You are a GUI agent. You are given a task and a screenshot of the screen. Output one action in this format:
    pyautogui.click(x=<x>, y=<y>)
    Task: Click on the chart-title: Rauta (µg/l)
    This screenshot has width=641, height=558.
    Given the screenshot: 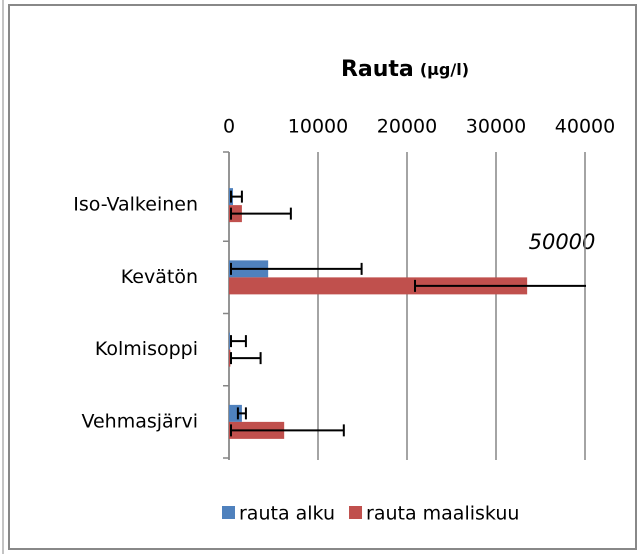 What is the action you would take?
    pyautogui.click(x=405, y=69)
    